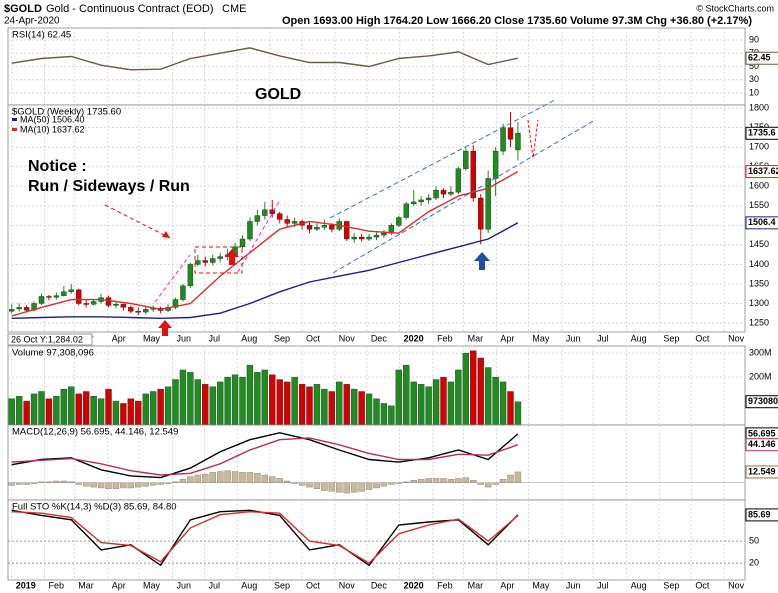 The height and width of the screenshot is (593, 778). I want to click on last-value-box, so click(761, 515).